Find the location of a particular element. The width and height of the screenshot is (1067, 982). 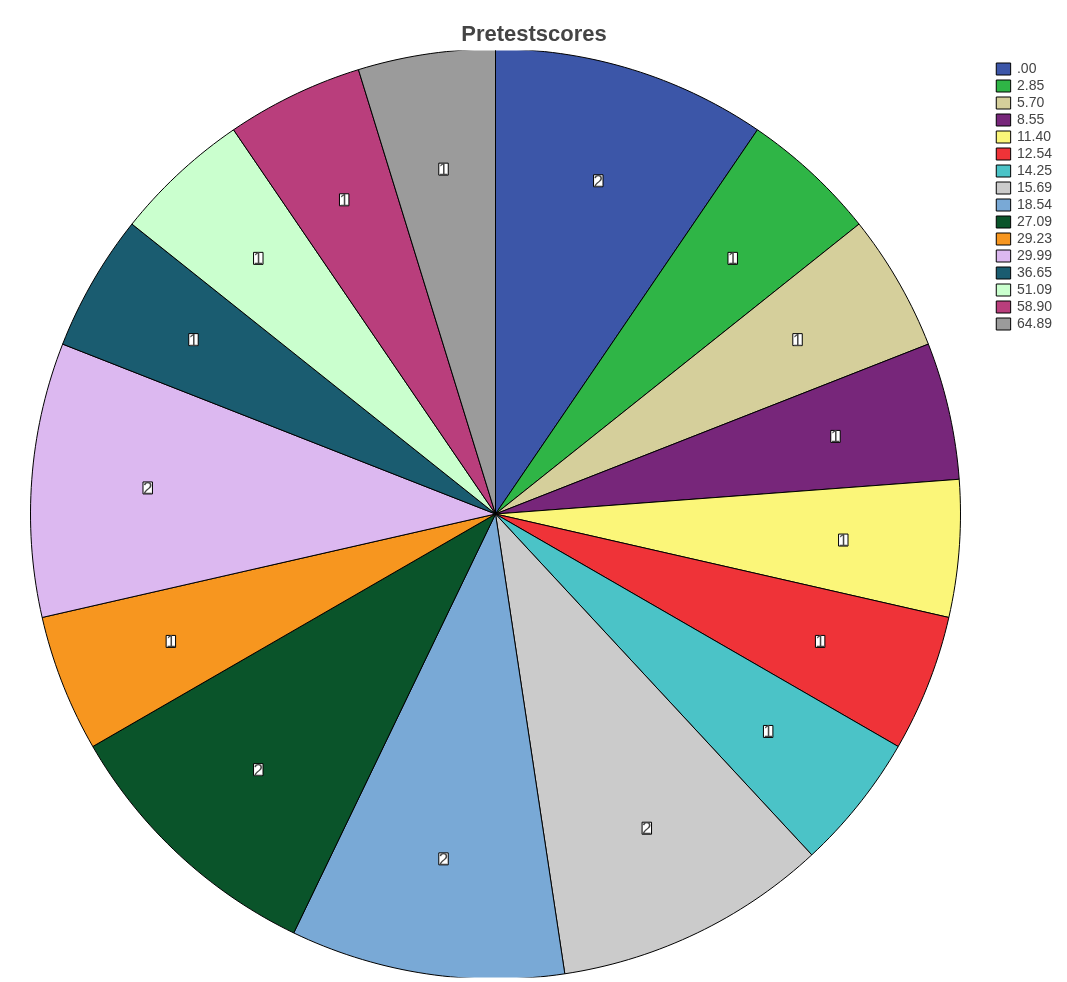

legend-label: 51.09 is located at coordinates (1034, 289).